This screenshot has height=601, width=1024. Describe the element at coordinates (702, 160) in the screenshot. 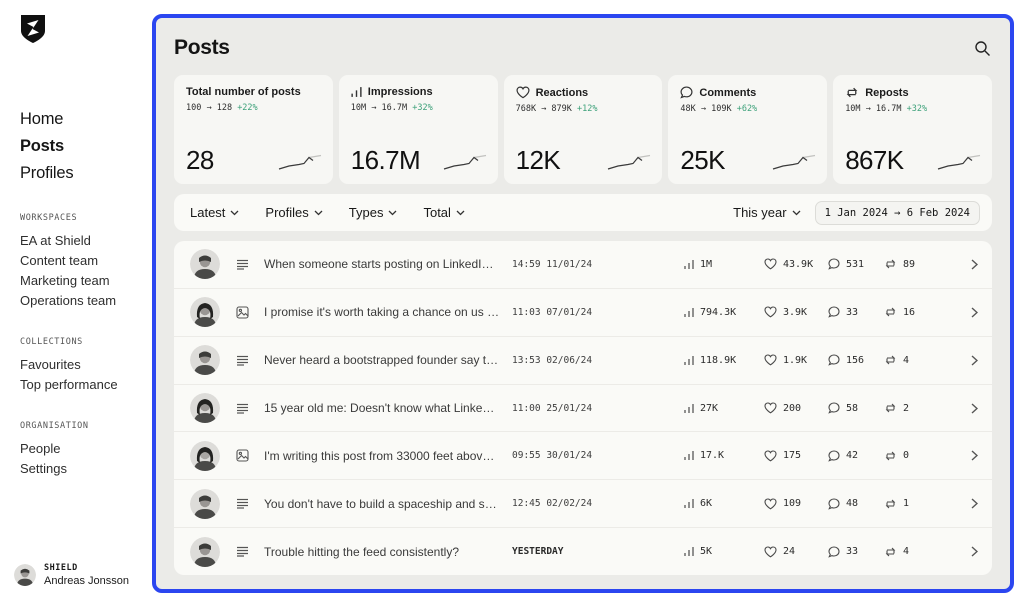

I see `stat-value: 25K` at that location.